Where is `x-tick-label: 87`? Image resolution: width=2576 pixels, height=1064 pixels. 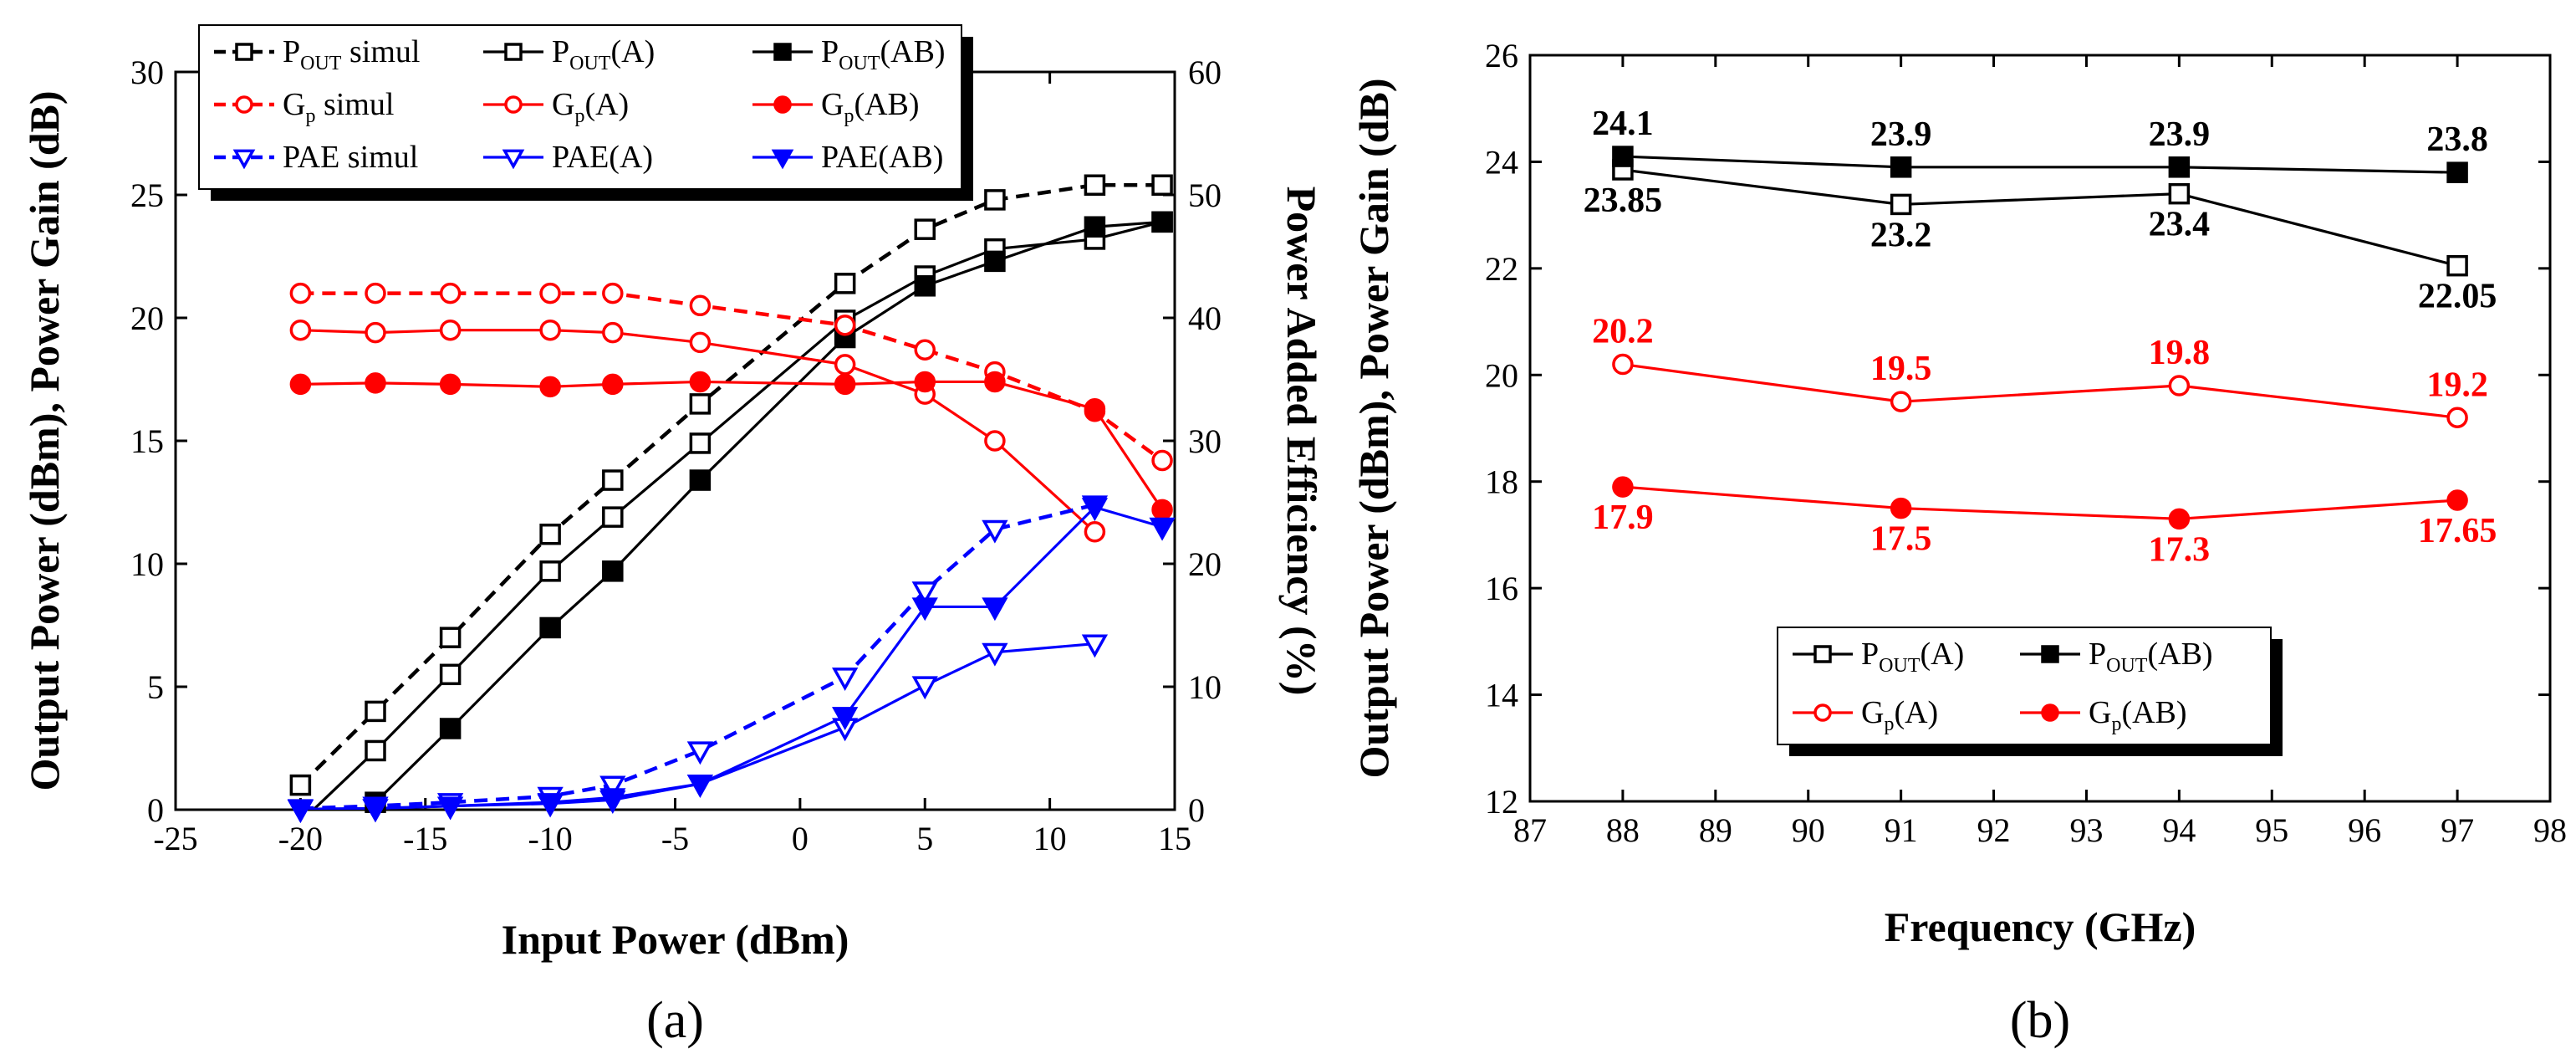 x-tick-label: 87 is located at coordinates (1530, 830).